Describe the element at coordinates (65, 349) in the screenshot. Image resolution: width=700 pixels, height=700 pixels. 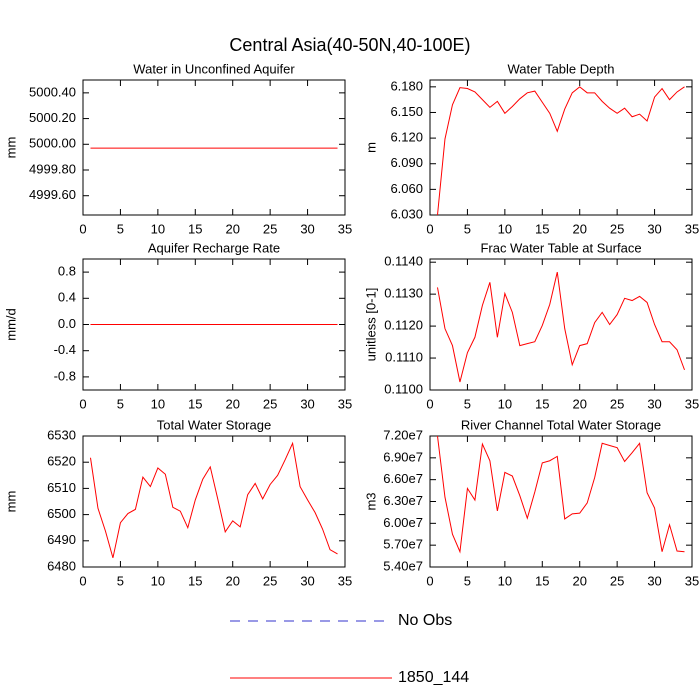
I see `y-tick-label: -0.4` at that location.